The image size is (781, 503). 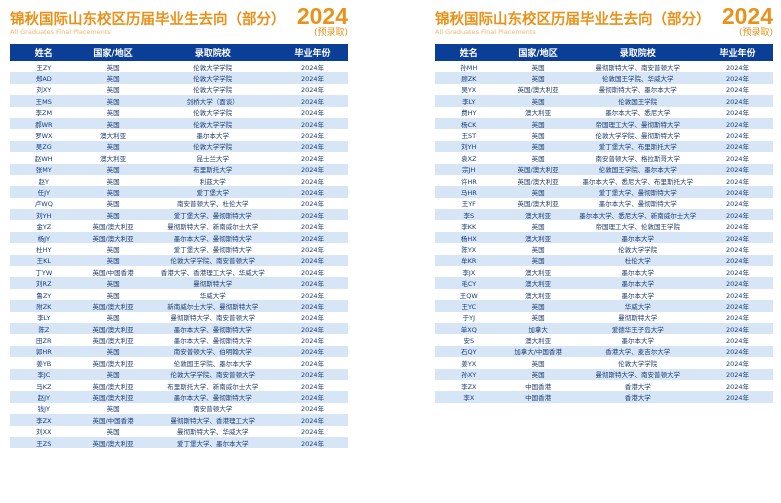 What do you see at coordinates (44, 442) in the screenshot?
I see `cell-name: 王ZS` at bounding box center [44, 442].